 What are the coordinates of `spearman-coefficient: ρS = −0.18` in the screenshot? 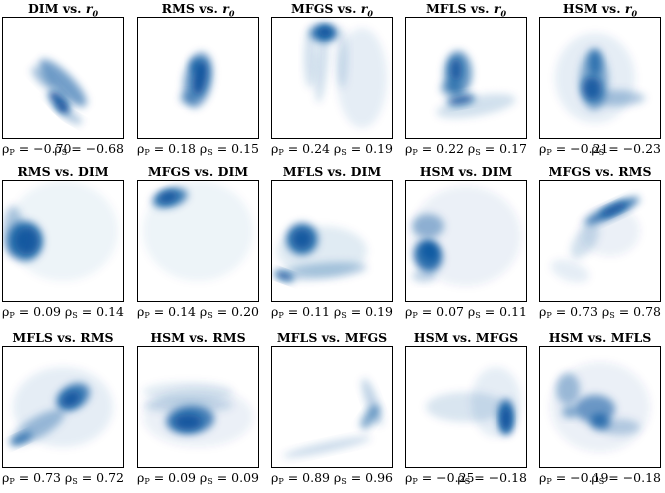 It's located at (492, 478).